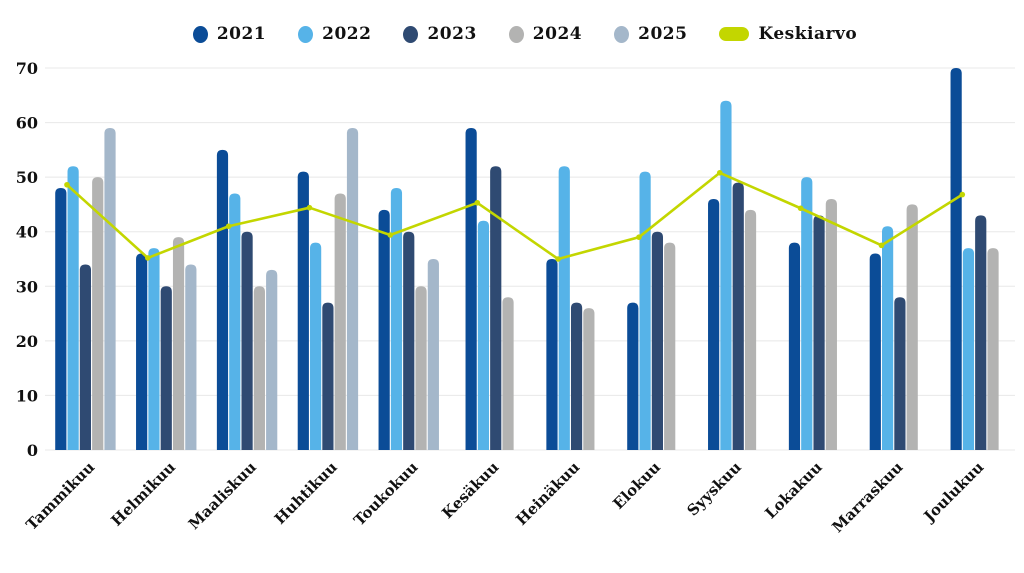 This screenshot has height=573, width=1024. I want to click on x-axis-label-joulukuu: Joulukuu, so click(953, 492).